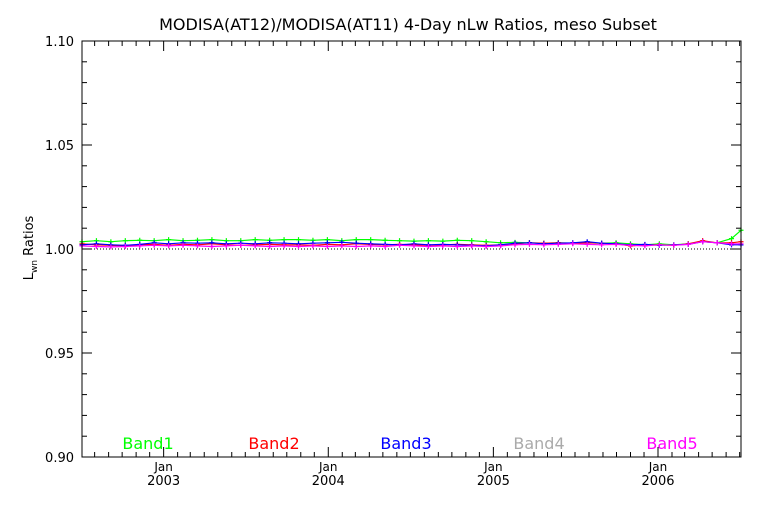 Image resolution: width=768 pixels, height=512 pixels. I want to click on x-tick-year-label: 2004, so click(328, 481).